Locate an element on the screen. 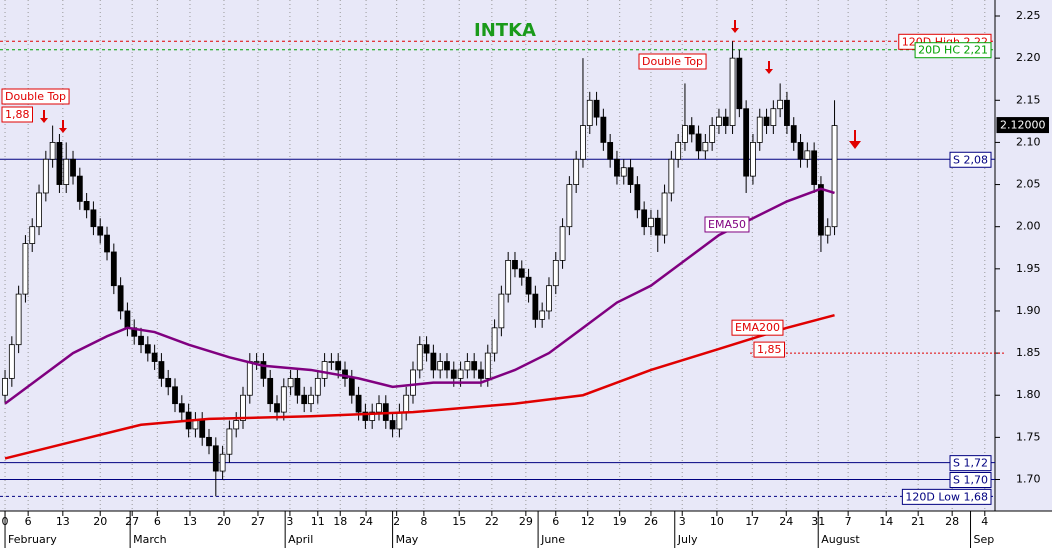 This screenshot has width=1052, height=552. x-tick-label: 17 is located at coordinates (752, 521).